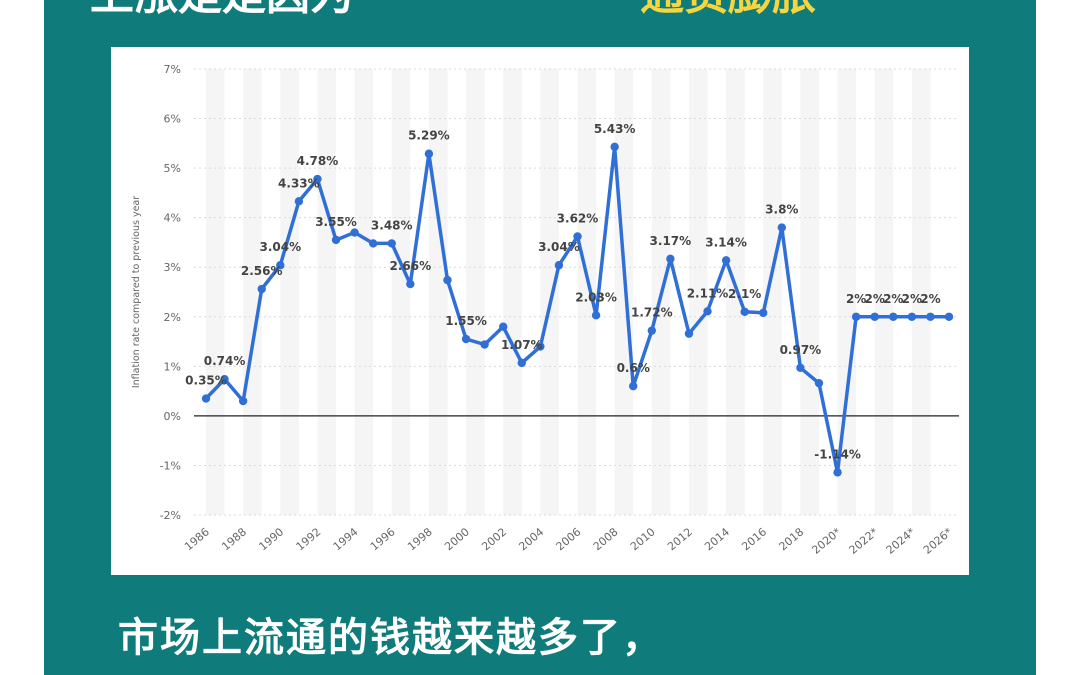 The width and height of the screenshot is (1080, 675). What do you see at coordinates (383, 539) in the screenshot?
I see `x-tick-label: 1996` at bounding box center [383, 539].